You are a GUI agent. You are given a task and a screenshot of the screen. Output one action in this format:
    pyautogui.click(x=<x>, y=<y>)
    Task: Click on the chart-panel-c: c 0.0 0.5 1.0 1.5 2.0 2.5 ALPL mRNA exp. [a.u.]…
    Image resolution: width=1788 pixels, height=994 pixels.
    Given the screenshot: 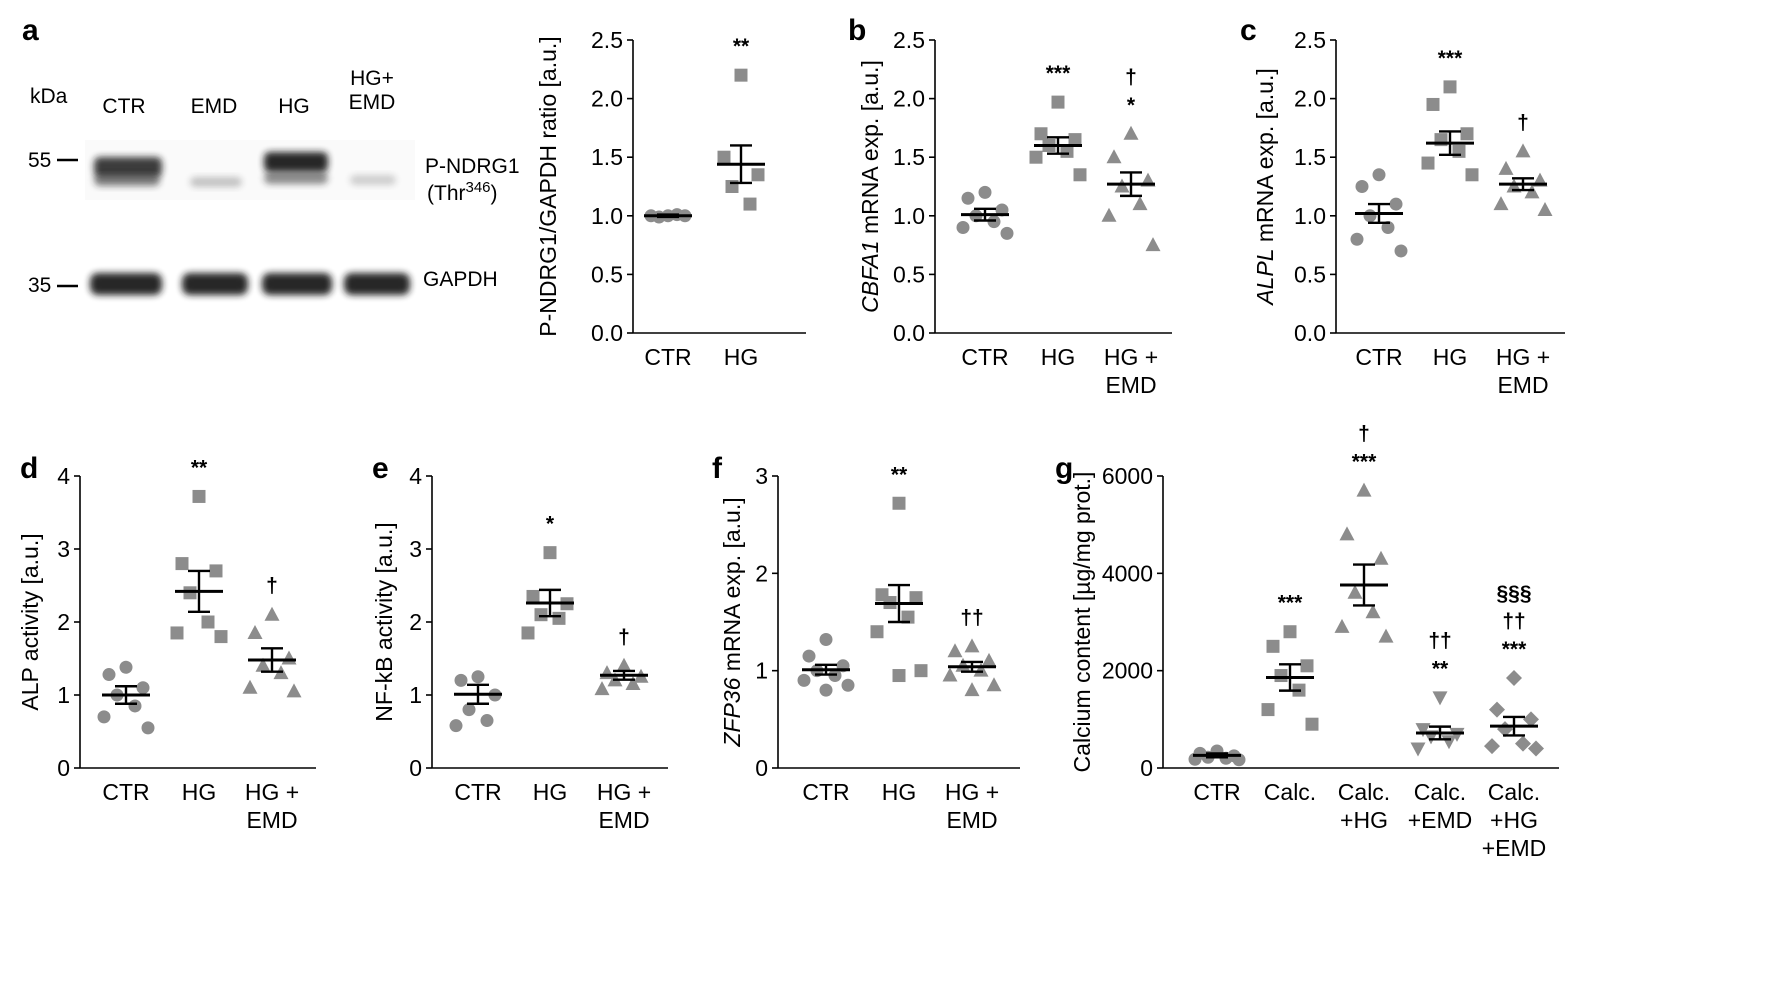 What is the action you would take?
    pyautogui.click(x=1402, y=206)
    